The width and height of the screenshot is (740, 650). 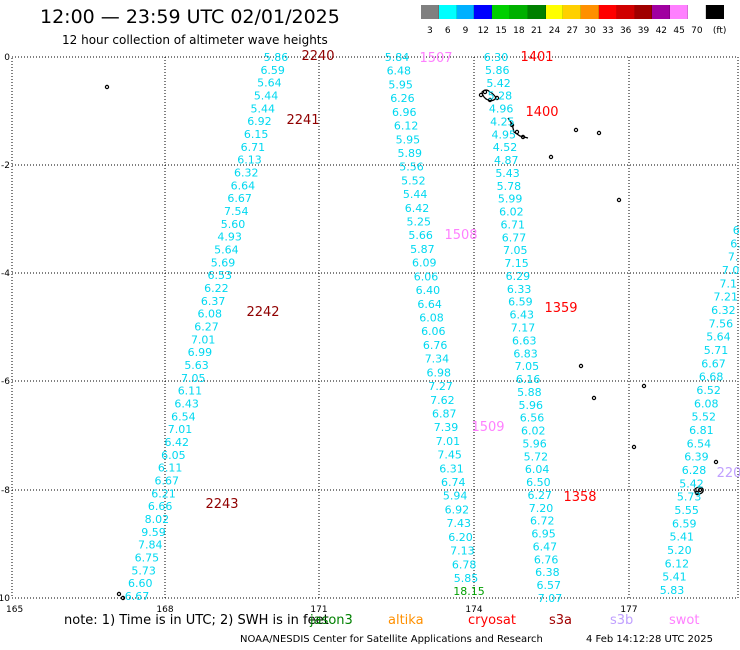 What do you see at coordinates (256, 134) in the screenshot?
I see `wave-height-label: 6.15` at bounding box center [256, 134].